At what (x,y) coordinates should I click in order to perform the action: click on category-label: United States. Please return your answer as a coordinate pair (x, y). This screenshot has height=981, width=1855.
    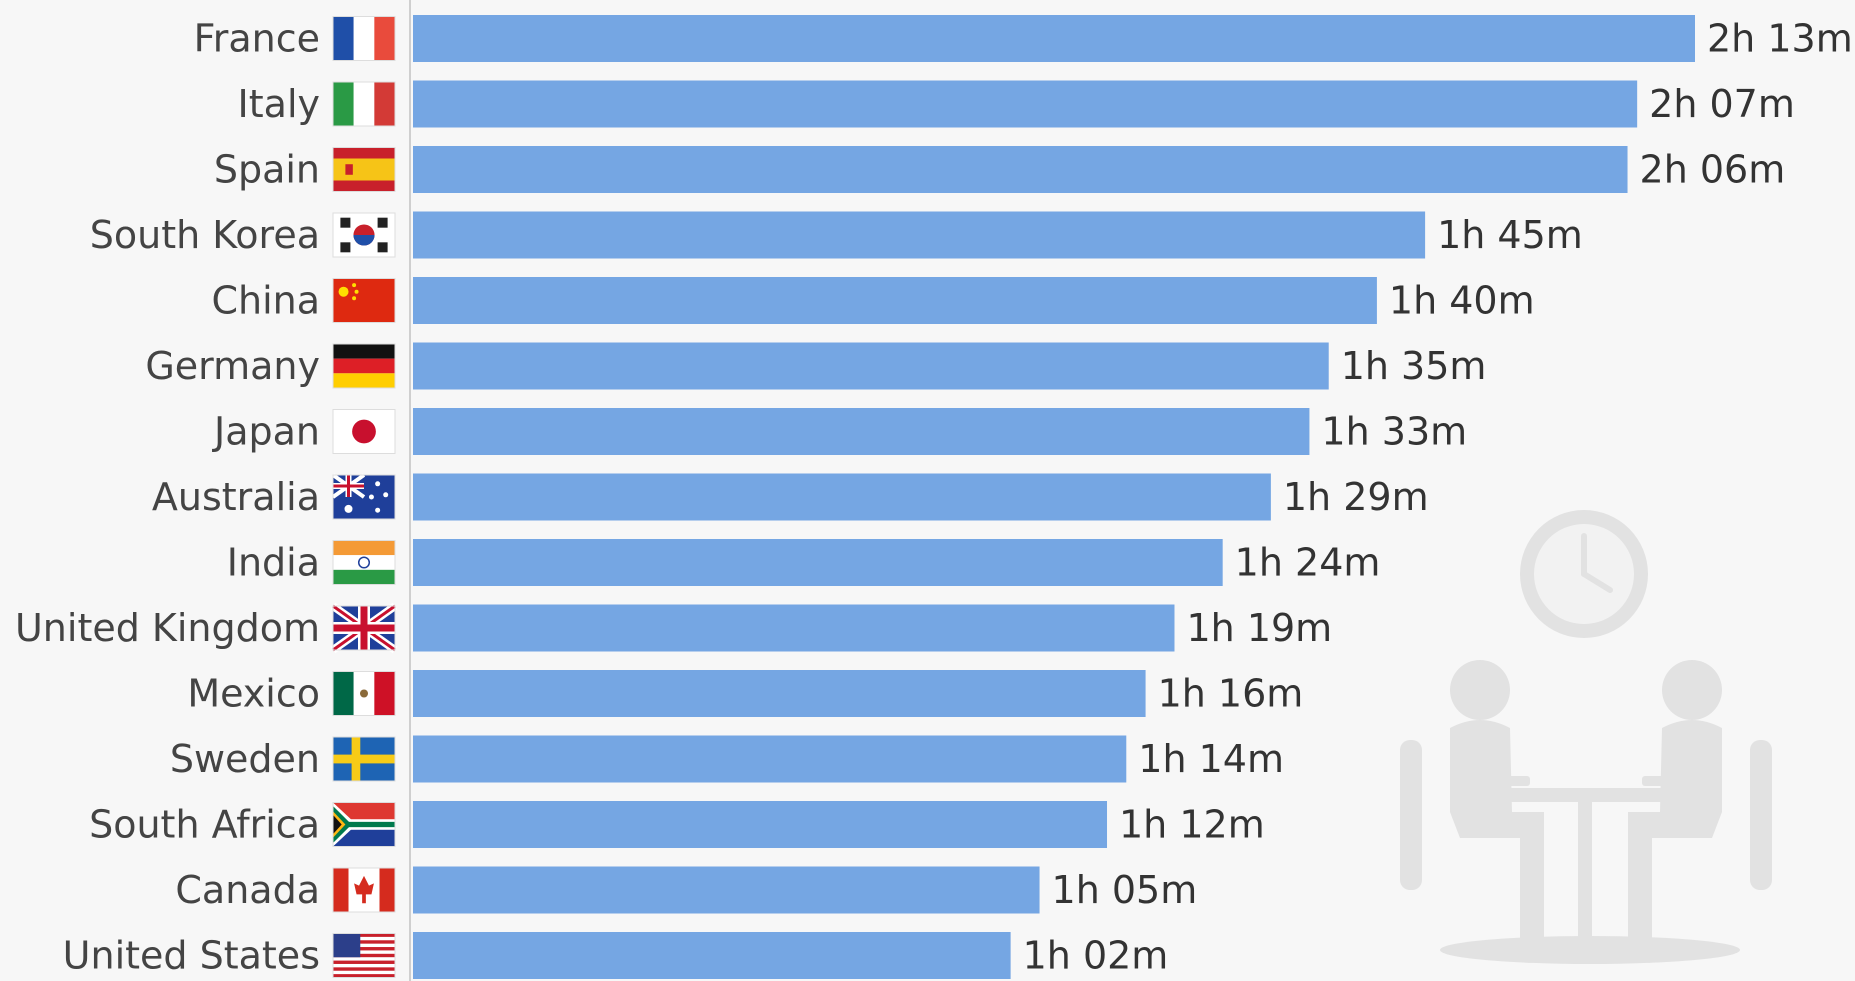
    Looking at the image, I should click on (191, 956).